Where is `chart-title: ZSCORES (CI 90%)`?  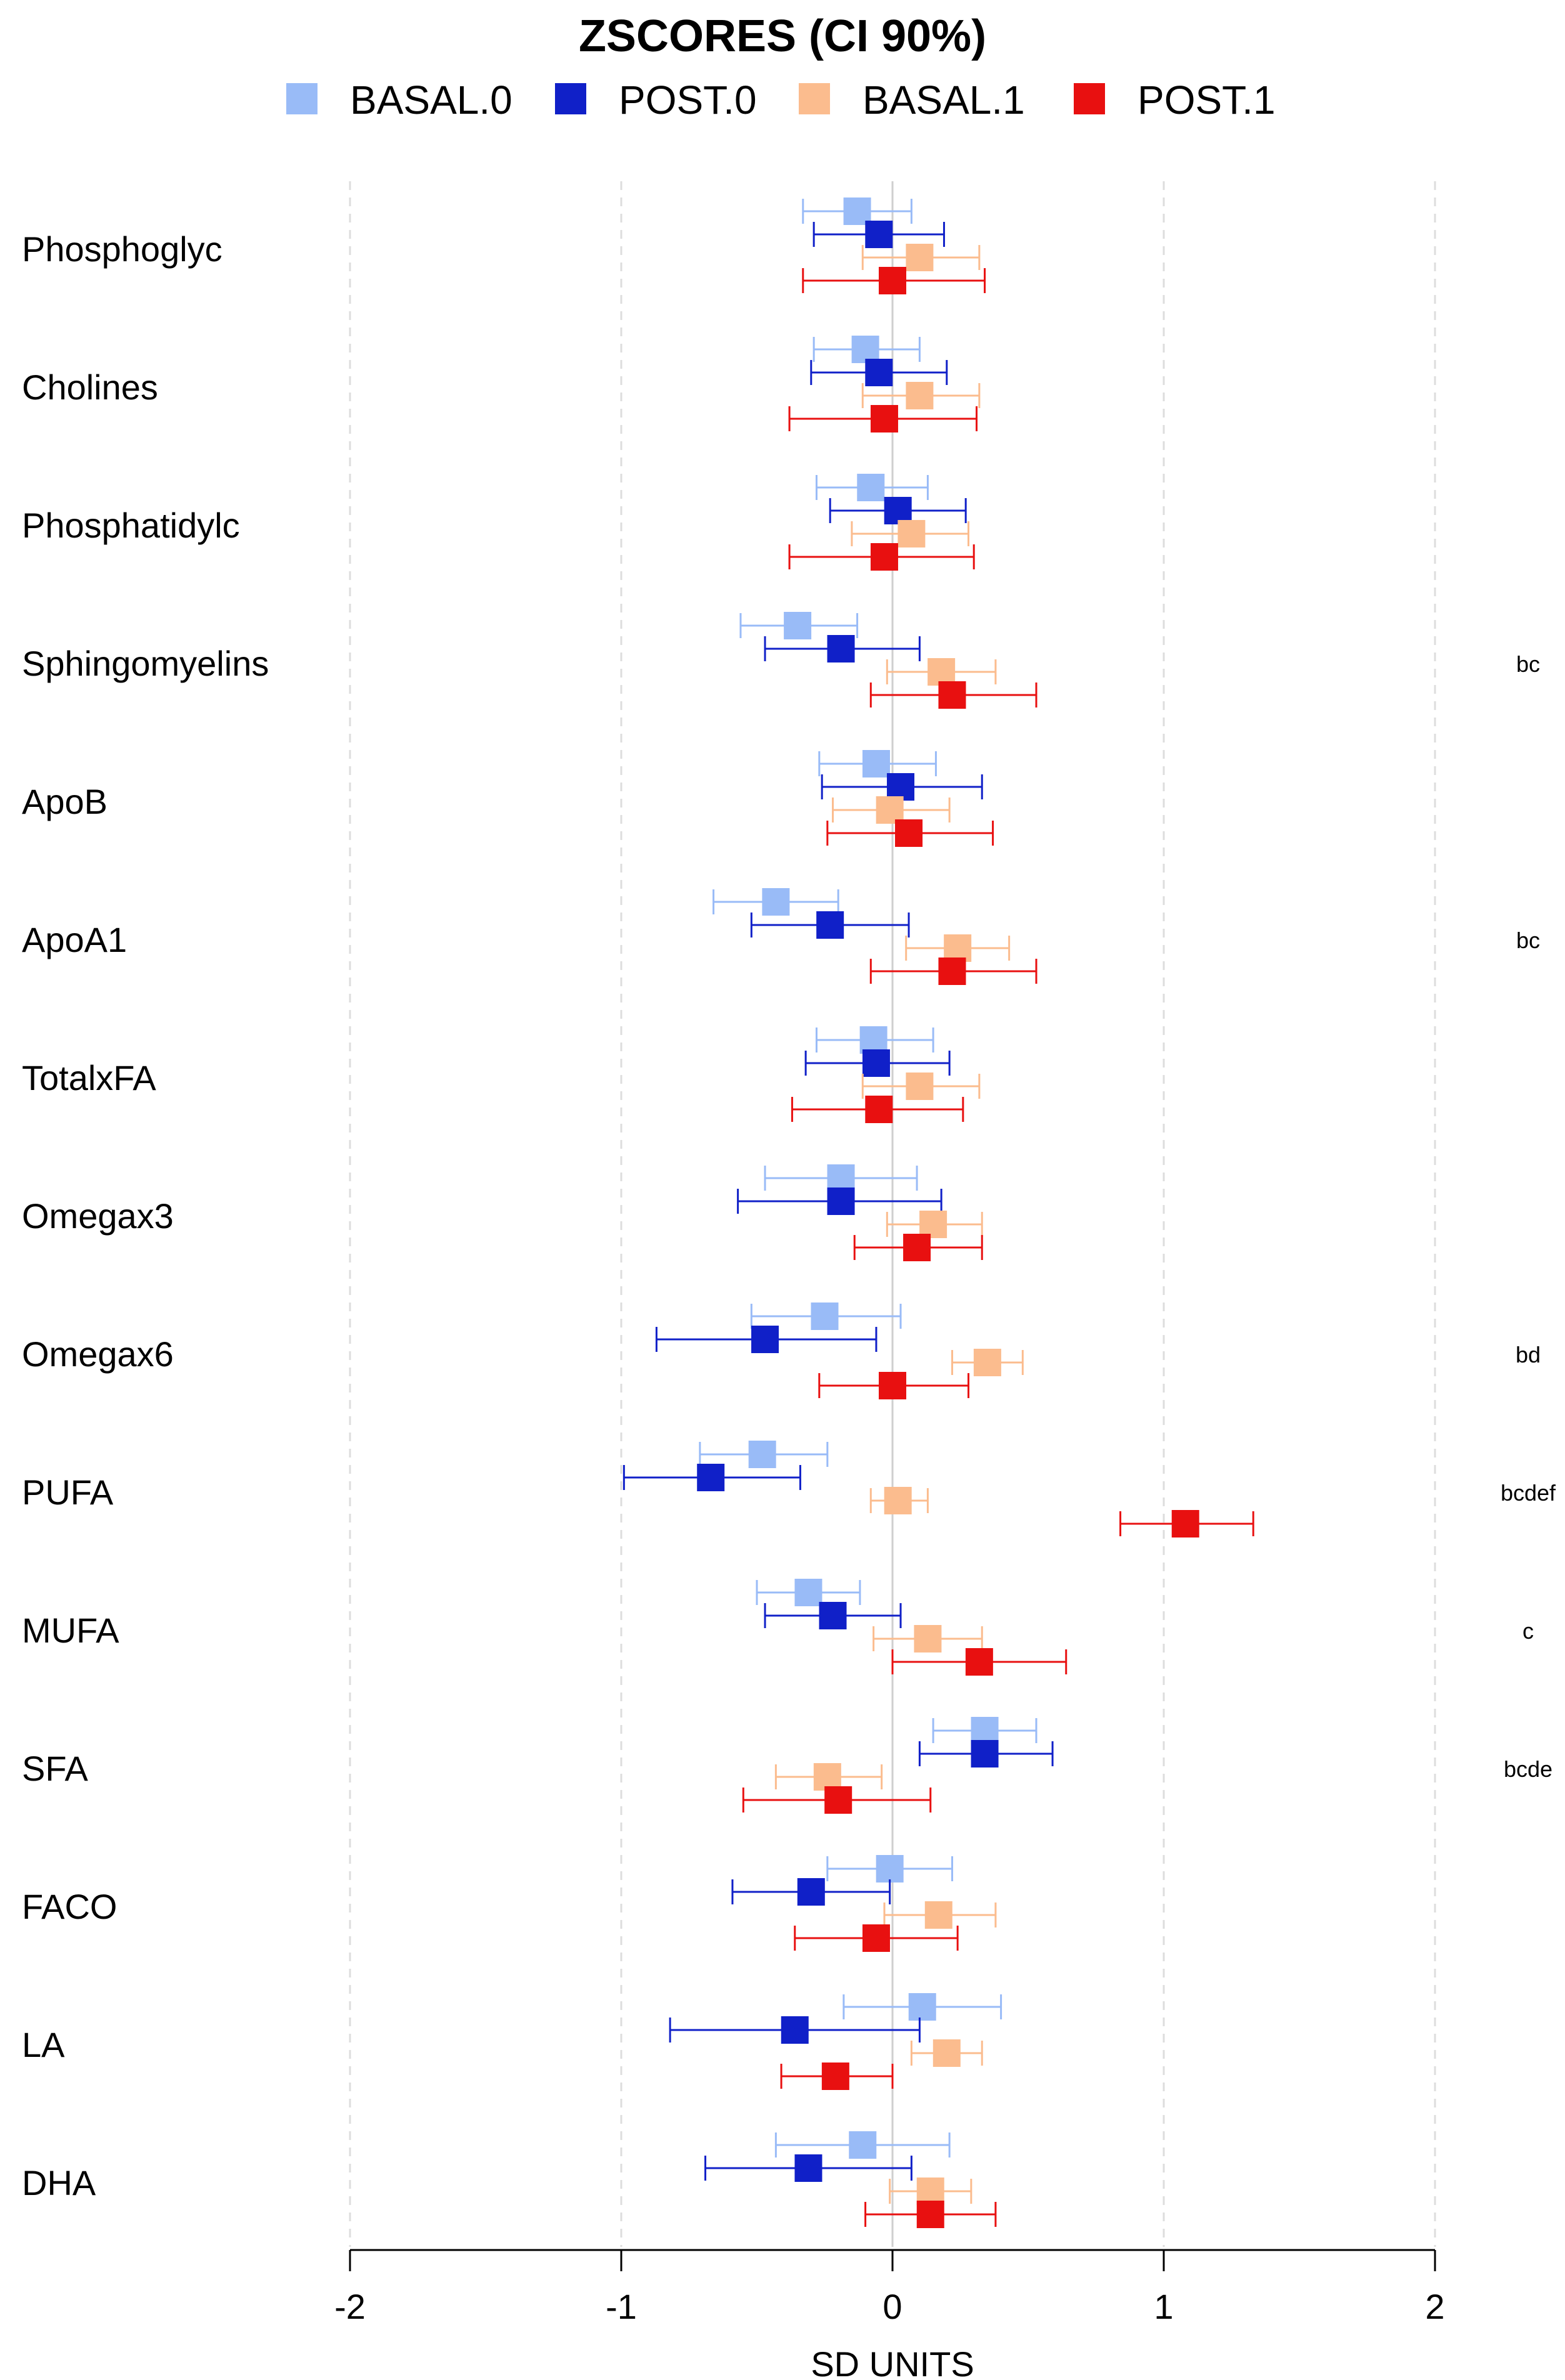
chart-title: ZSCORES (CI 90%) is located at coordinates (782, 36).